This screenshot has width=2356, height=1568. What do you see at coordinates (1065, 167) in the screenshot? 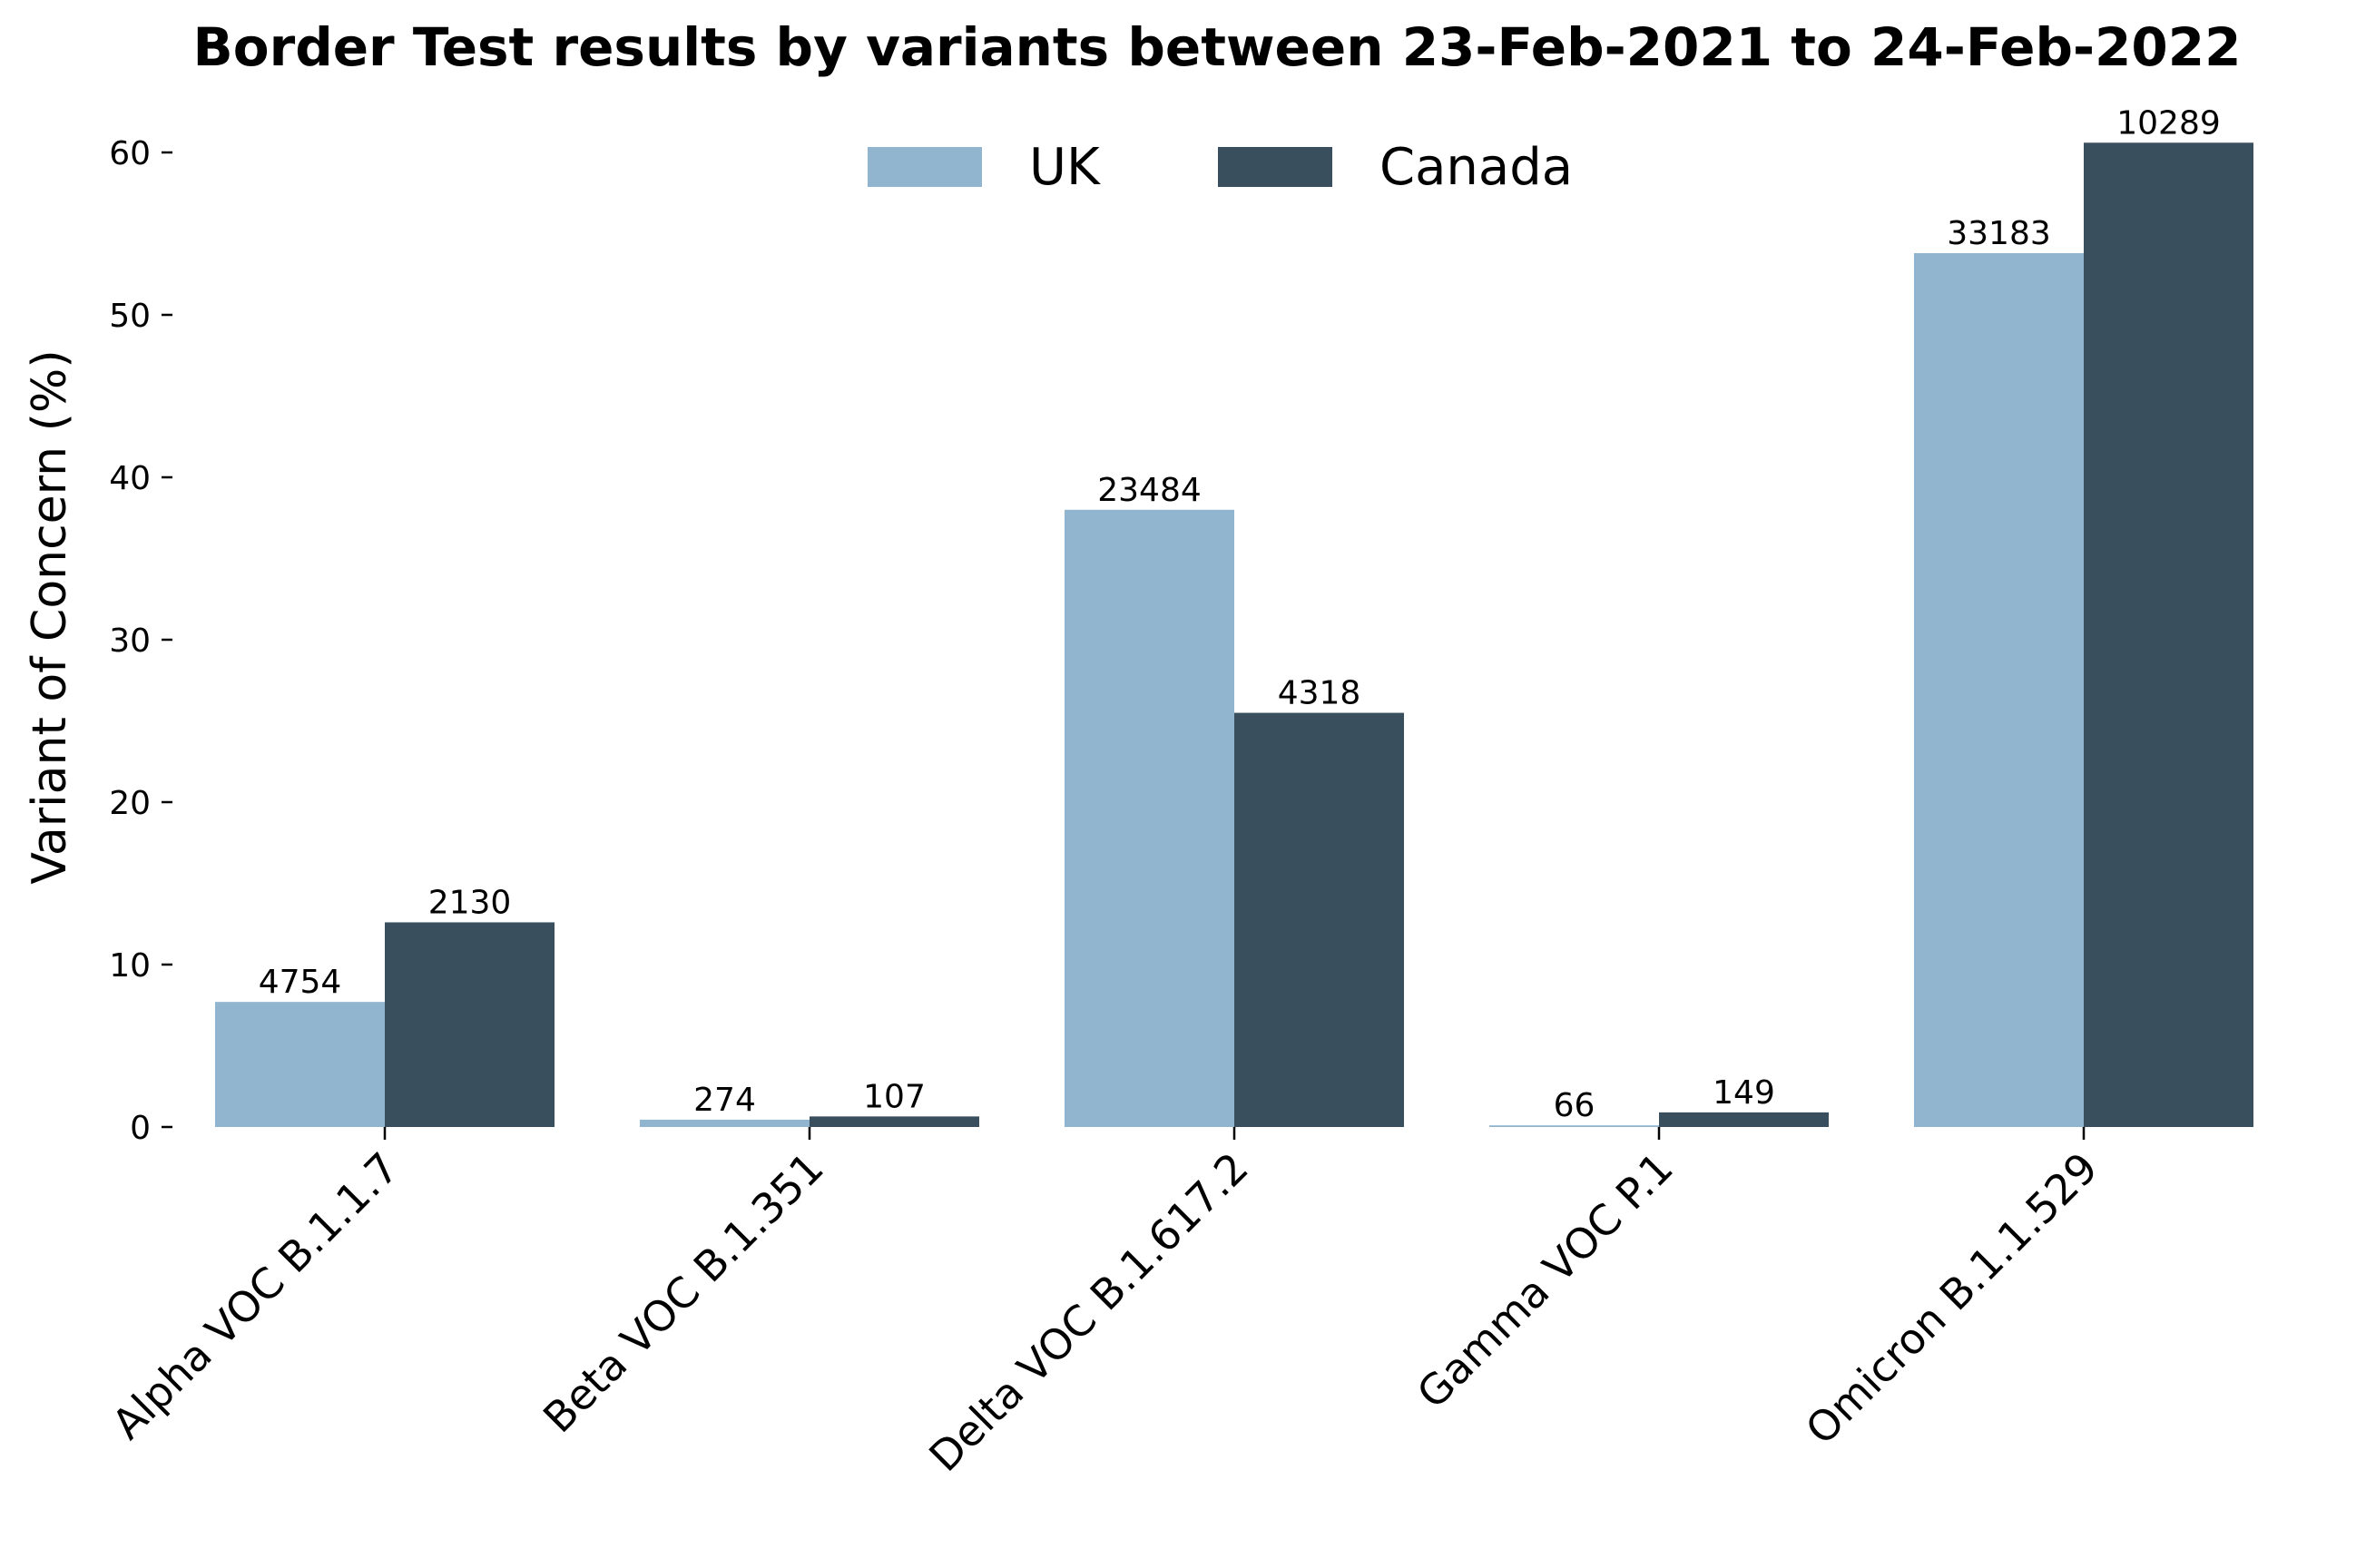
I see `legend-label: UK` at bounding box center [1065, 167].